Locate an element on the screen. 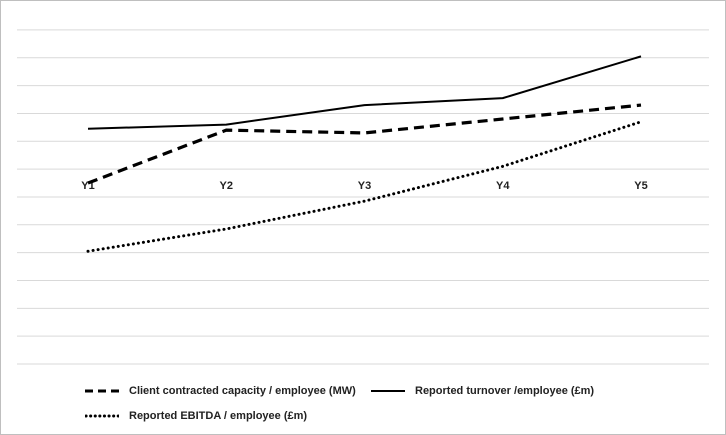 The image size is (726, 435). legend-label-ebitda: Reported EBITDA / employee (£m) is located at coordinates (218, 416).